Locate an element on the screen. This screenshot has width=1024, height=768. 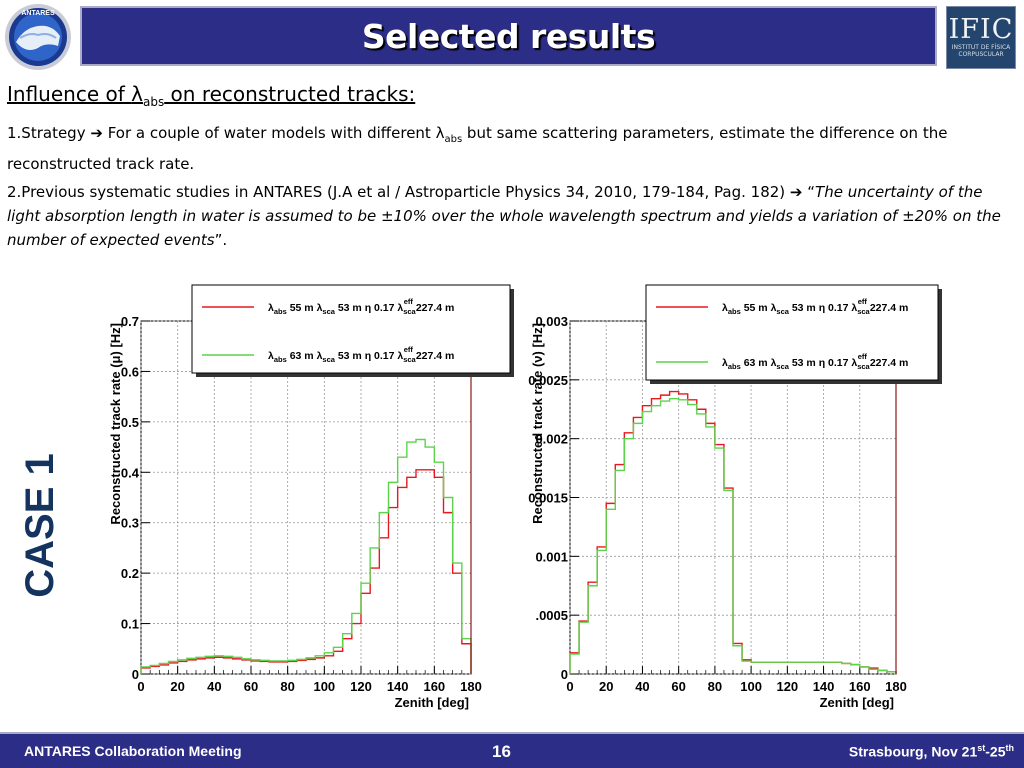
plot-frame is located at coordinates (306, 497).